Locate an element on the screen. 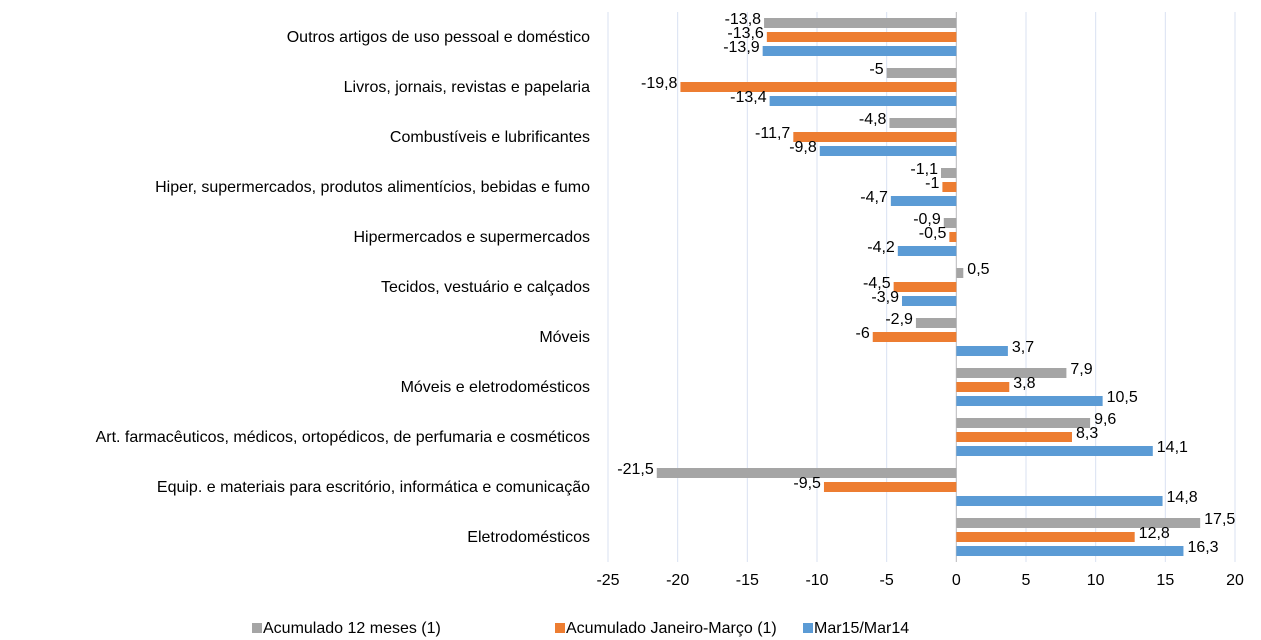  data-label: 16,3 is located at coordinates (1202, 547).